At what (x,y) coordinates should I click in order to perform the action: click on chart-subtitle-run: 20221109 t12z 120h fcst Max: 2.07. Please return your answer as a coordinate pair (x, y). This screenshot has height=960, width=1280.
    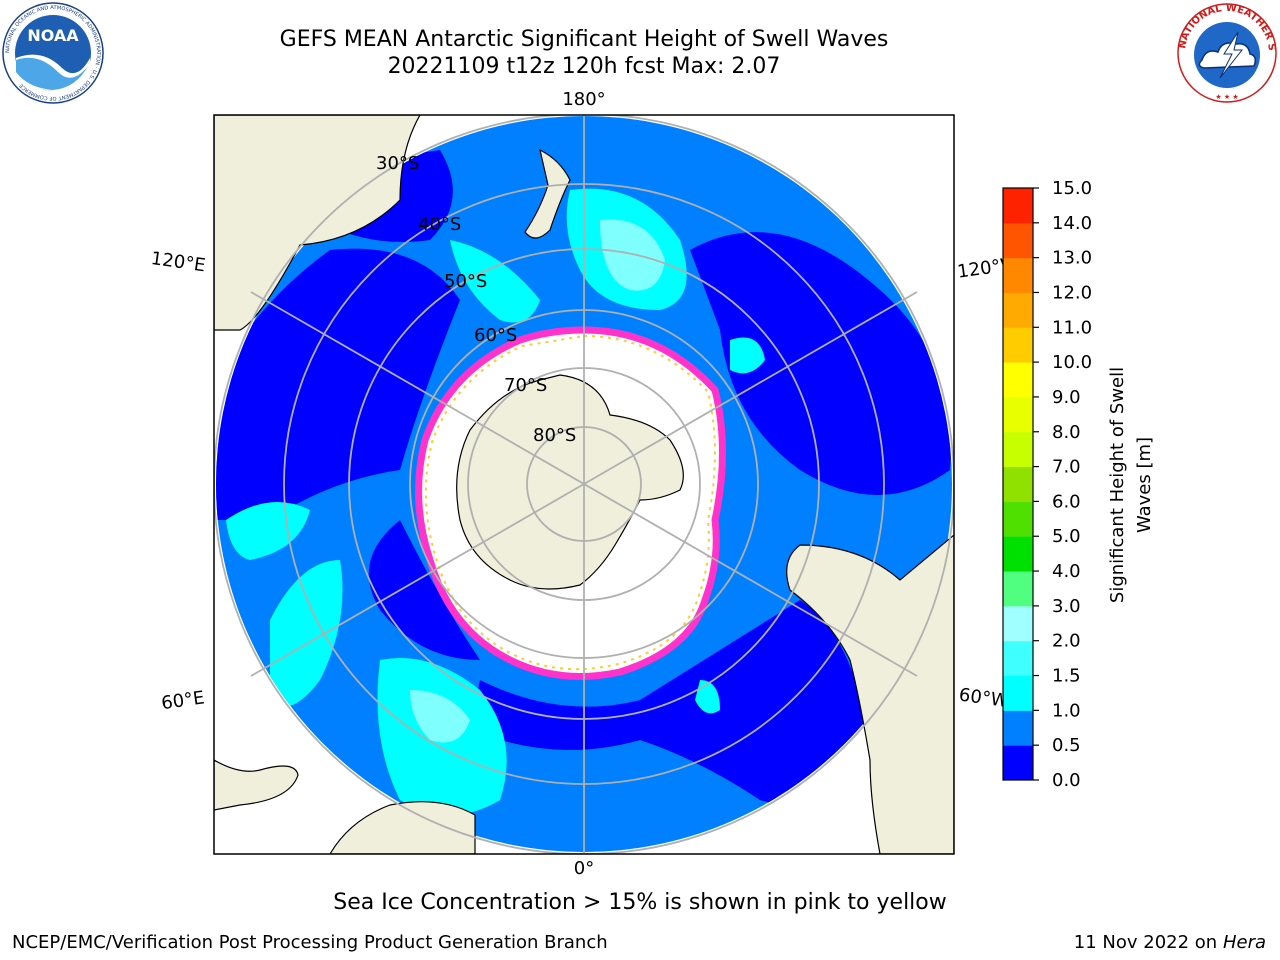
    Looking at the image, I should click on (584, 66).